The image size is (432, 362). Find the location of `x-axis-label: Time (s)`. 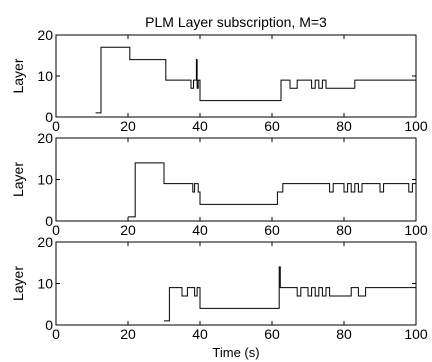

x-axis-label: Time (s) is located at coordinates (235, 352).